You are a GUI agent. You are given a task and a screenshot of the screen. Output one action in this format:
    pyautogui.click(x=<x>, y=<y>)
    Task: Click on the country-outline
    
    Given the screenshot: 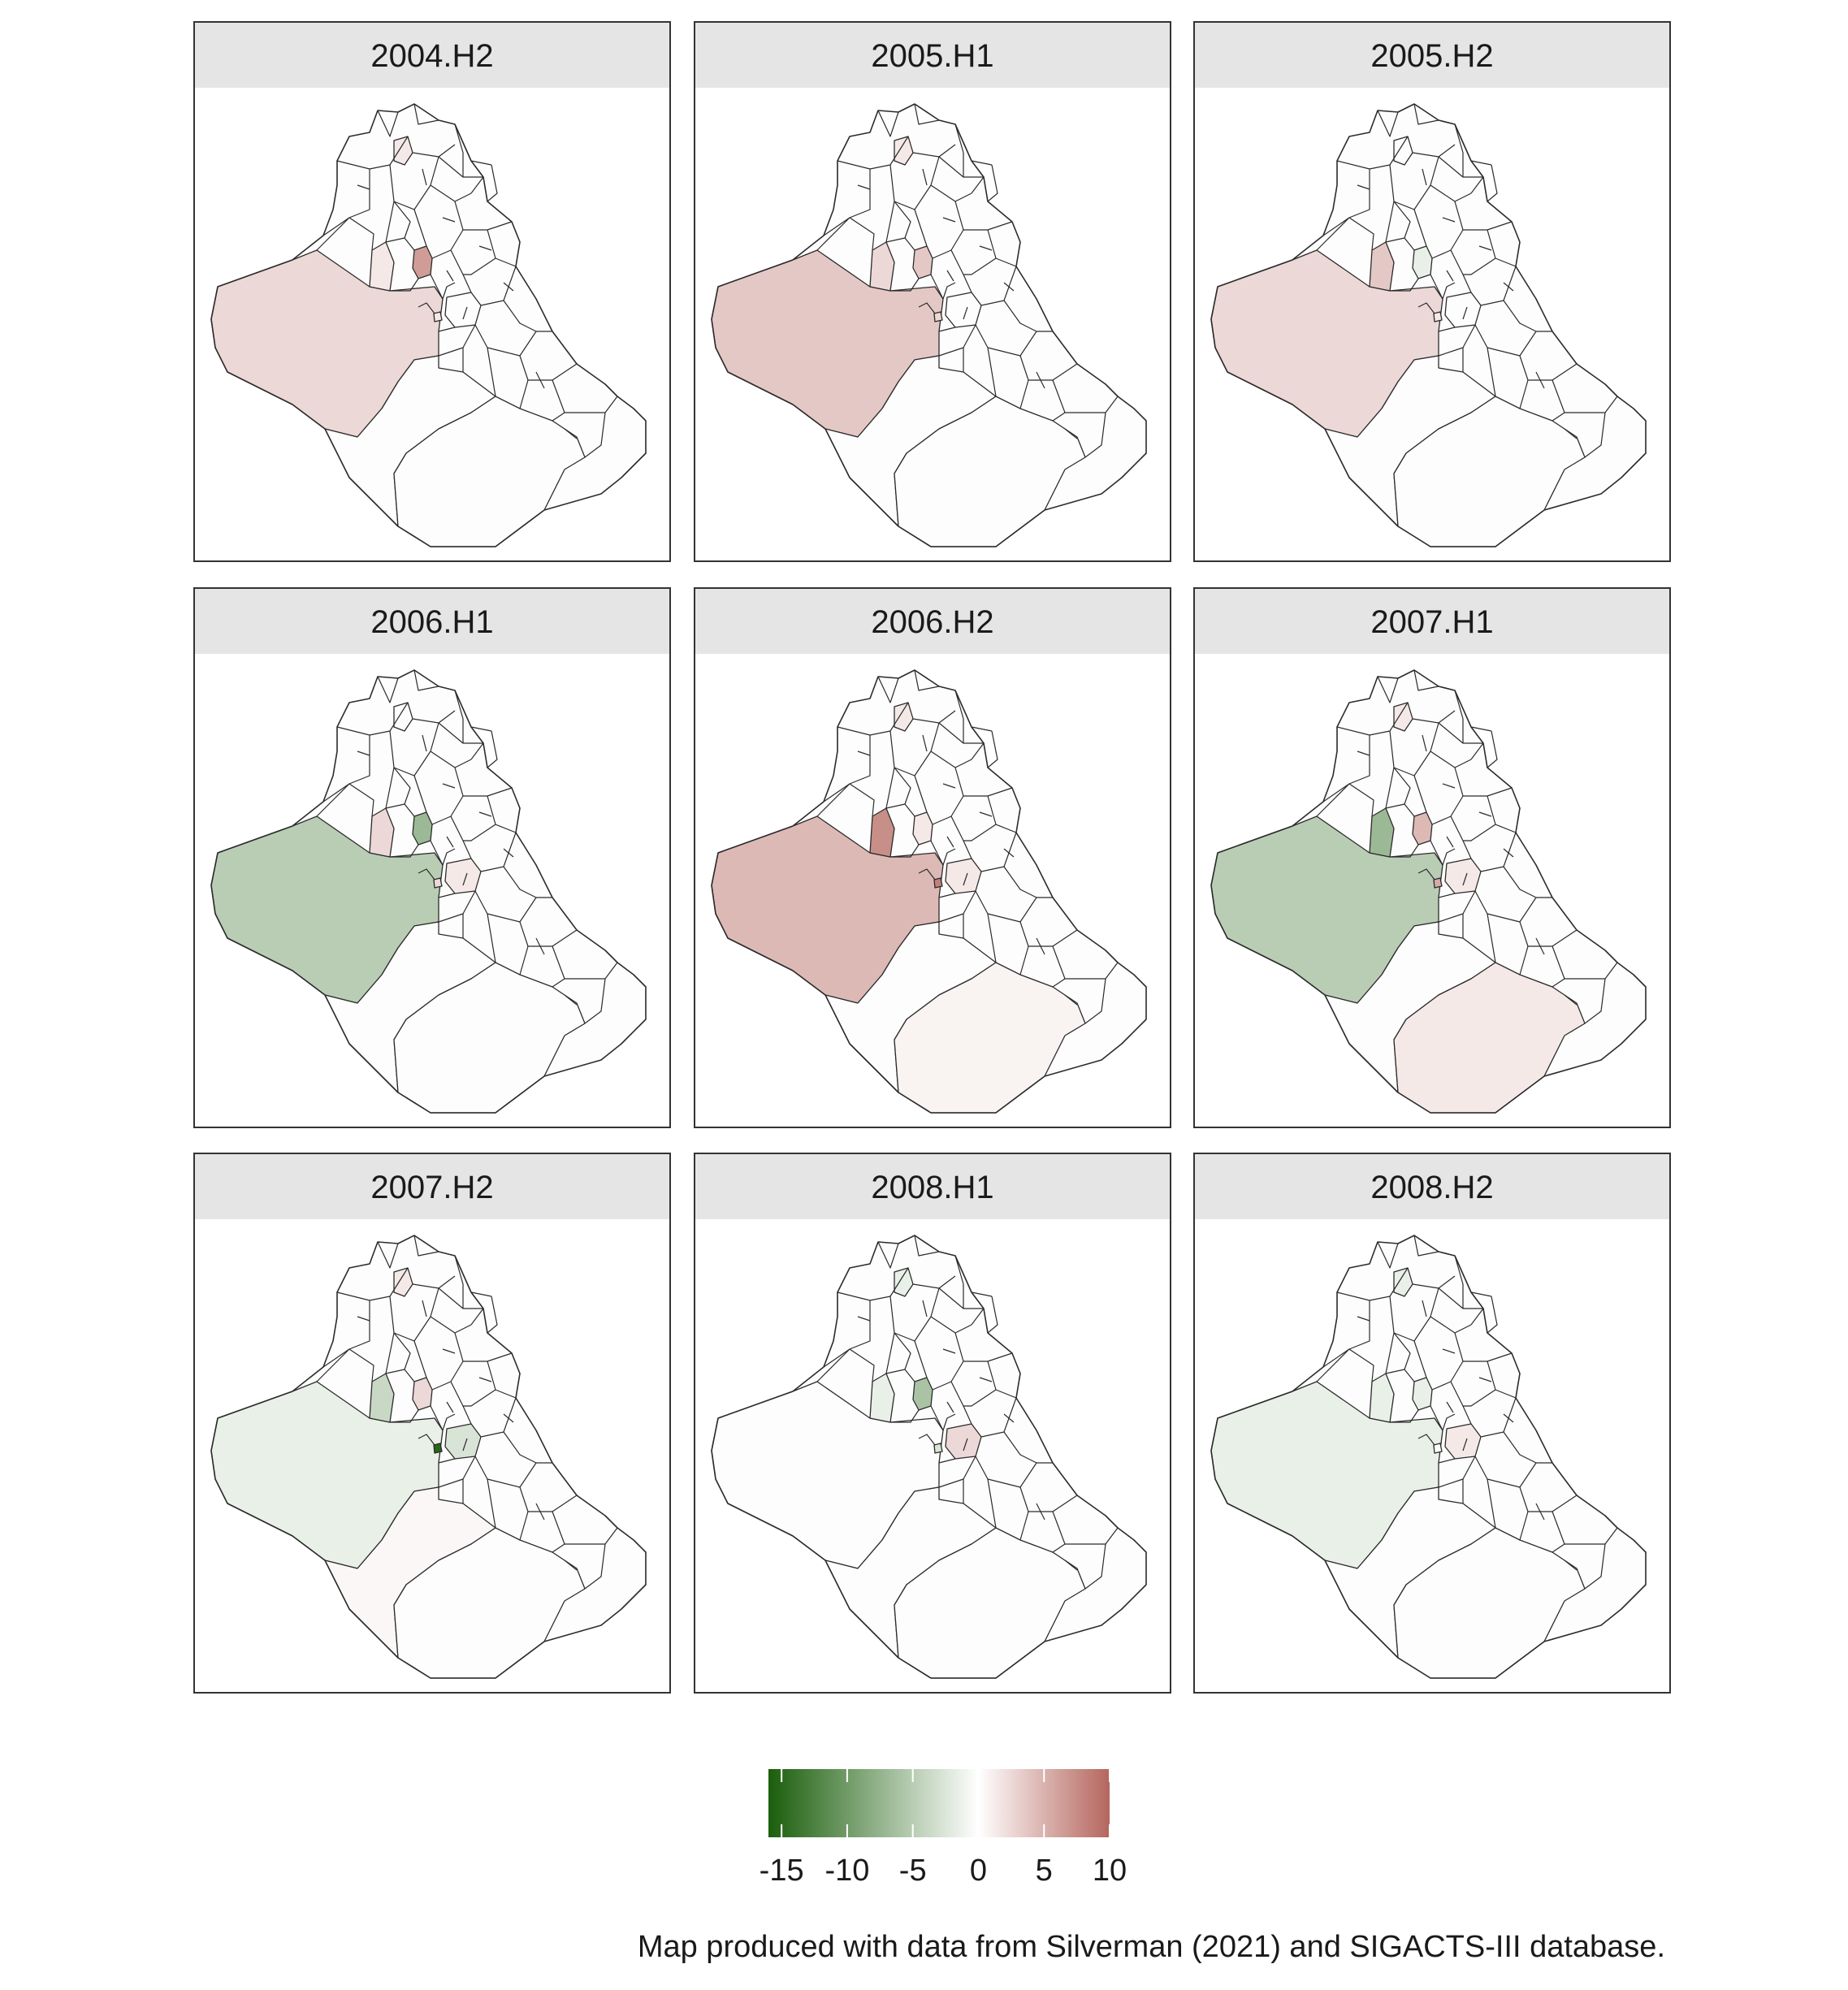 What is the action you would take?
    pyautogui.click(x=1428, y=1457)
    